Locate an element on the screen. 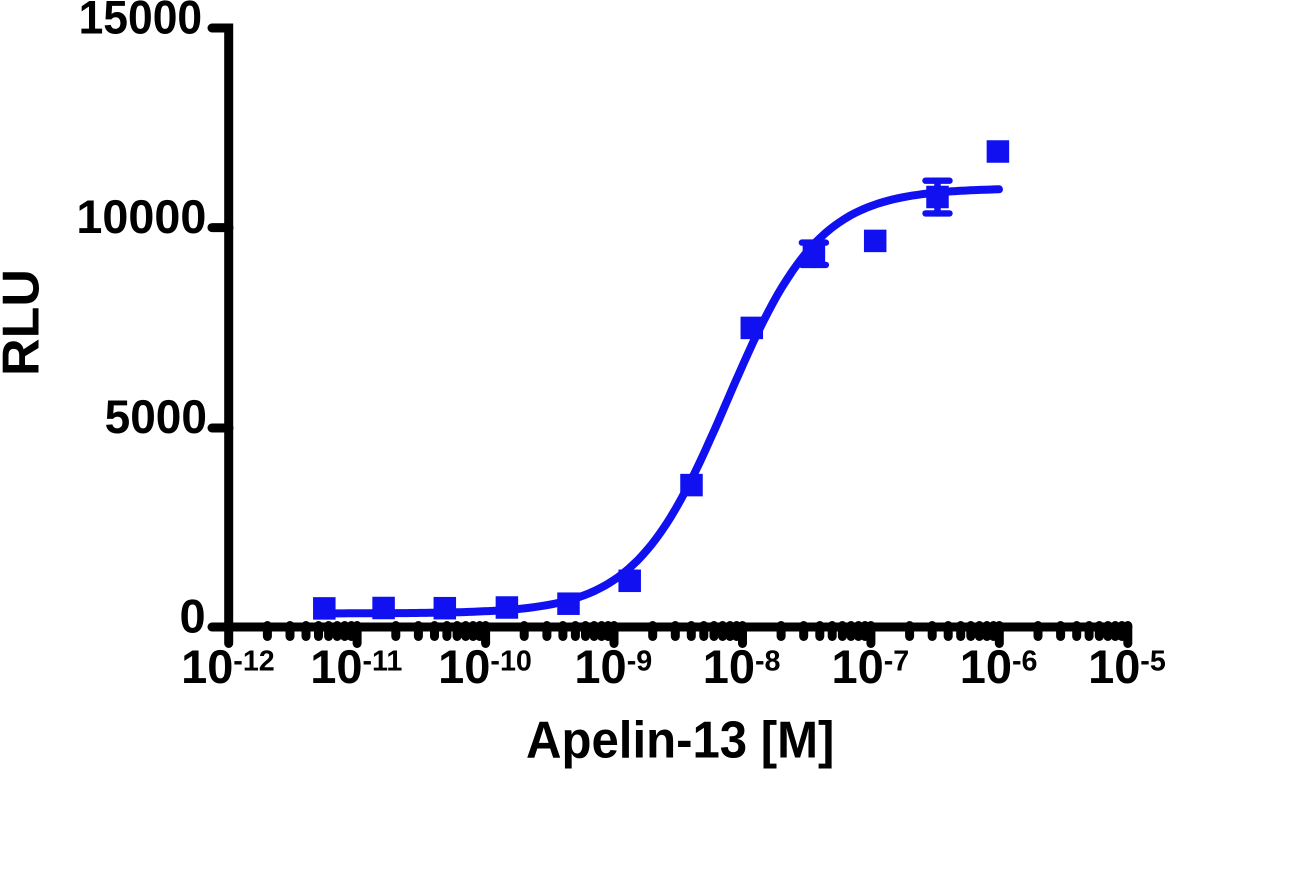  svg-text: -8 is located at coordinates (768, 662).